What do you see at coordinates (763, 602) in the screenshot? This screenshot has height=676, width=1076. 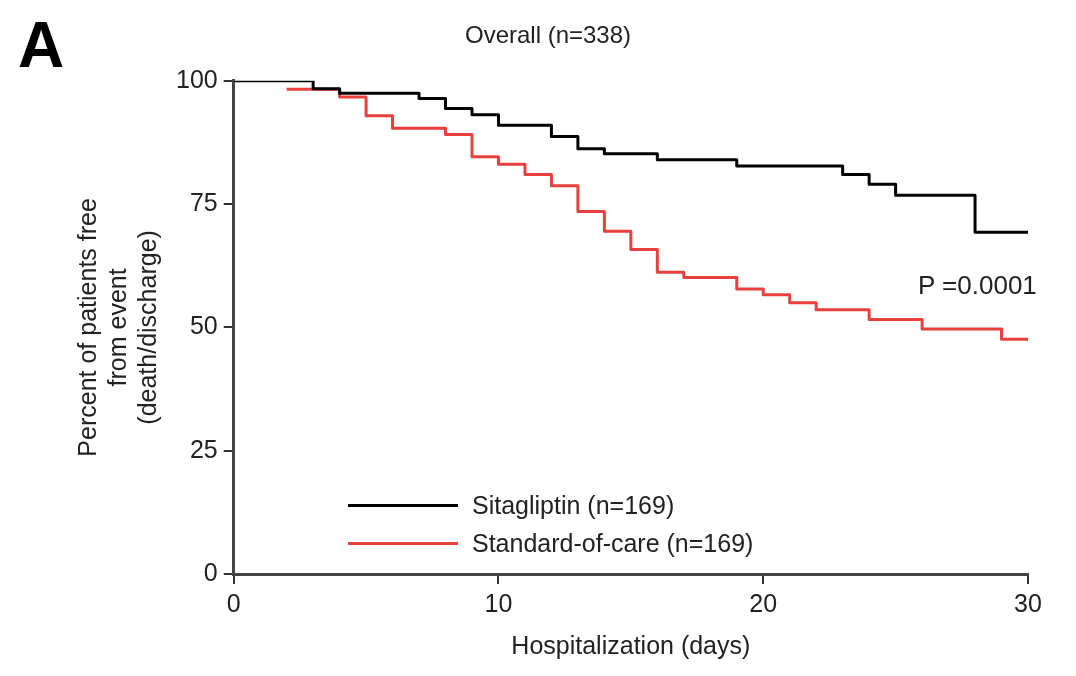 I see `x-tick-label: 20` at bounding box center [763, 602].